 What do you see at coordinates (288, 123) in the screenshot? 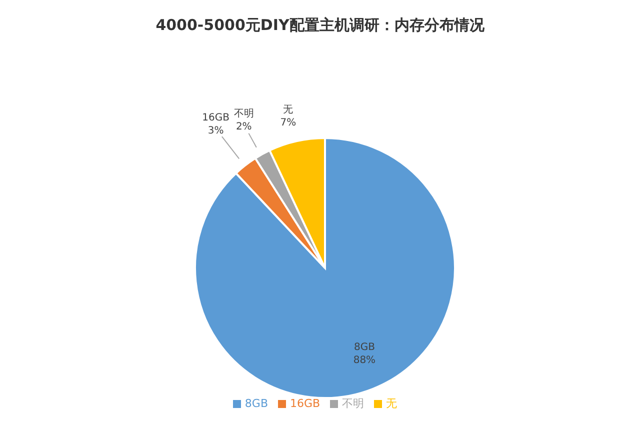
I see `data-label: 7%` at bounding box center [288, 123].